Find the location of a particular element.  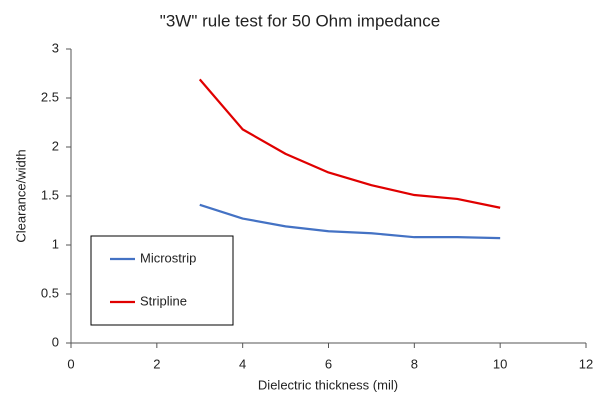

x-tick-label: 4 is located at coordinates (242, 363).